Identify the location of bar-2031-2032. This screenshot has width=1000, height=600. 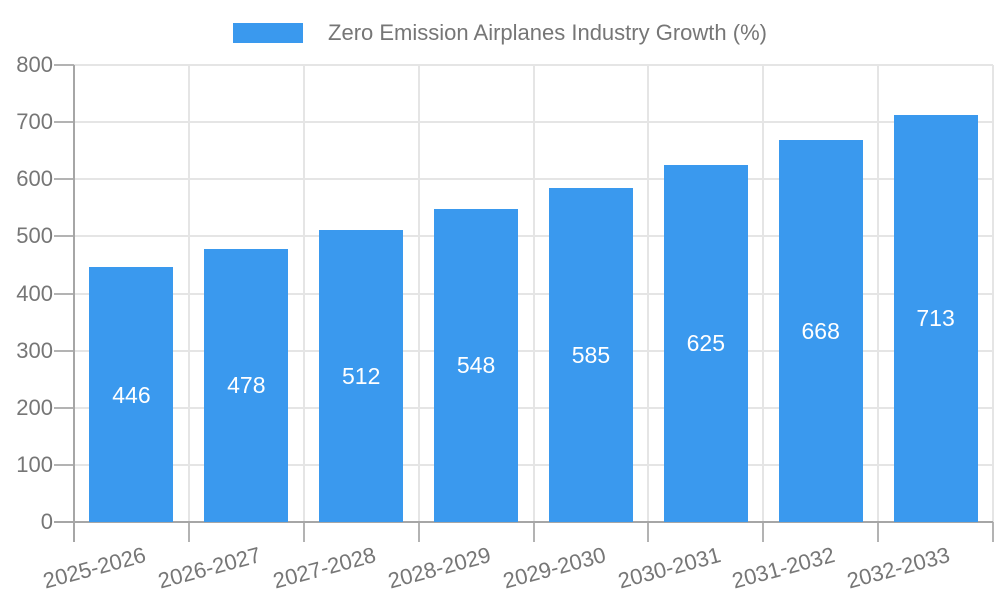
(820, 331).